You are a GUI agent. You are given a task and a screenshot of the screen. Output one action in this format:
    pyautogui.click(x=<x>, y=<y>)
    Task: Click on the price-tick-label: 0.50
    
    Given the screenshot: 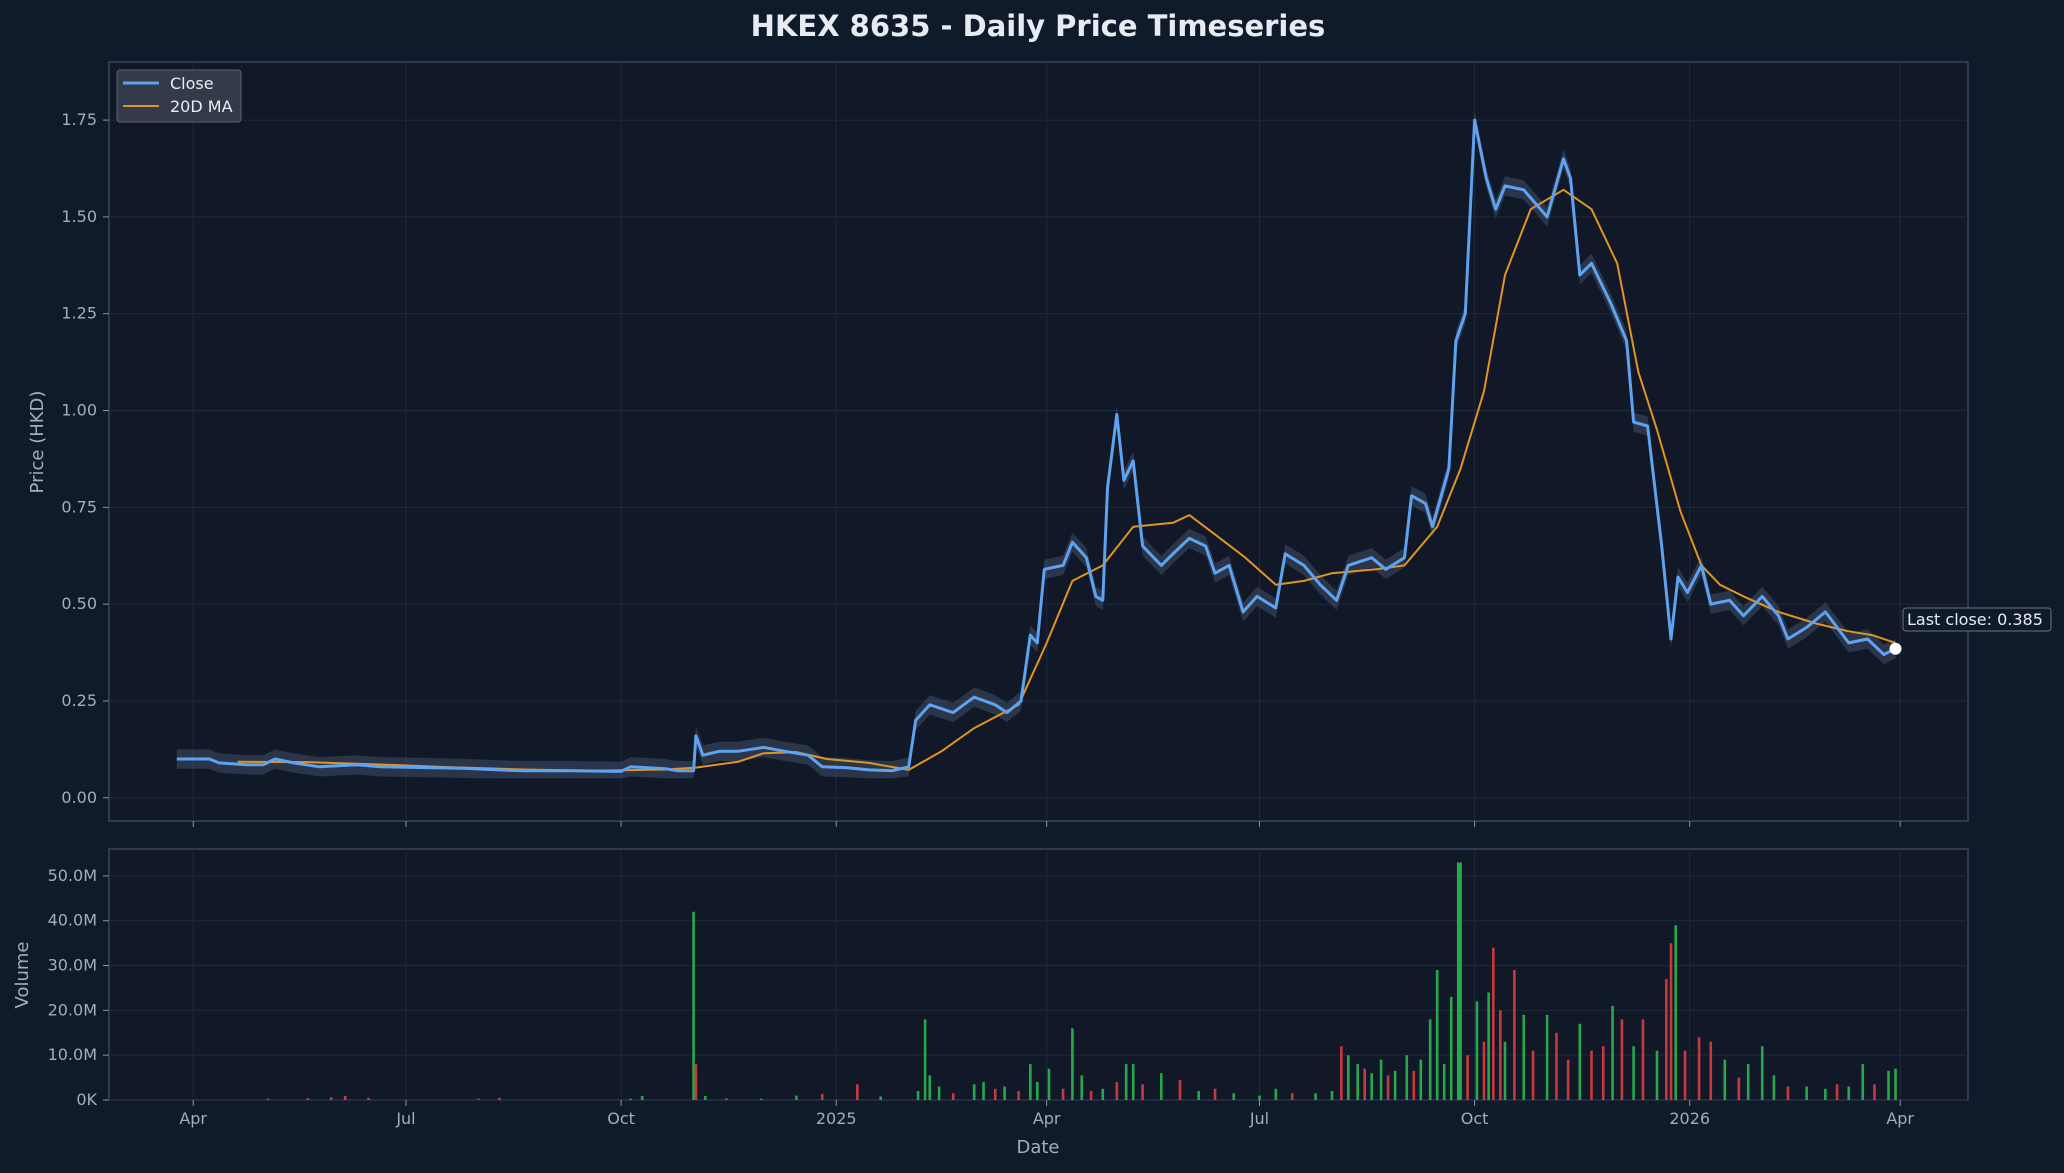 What is the action you would take?
    pyautogui.click(x=79, y=603)
    